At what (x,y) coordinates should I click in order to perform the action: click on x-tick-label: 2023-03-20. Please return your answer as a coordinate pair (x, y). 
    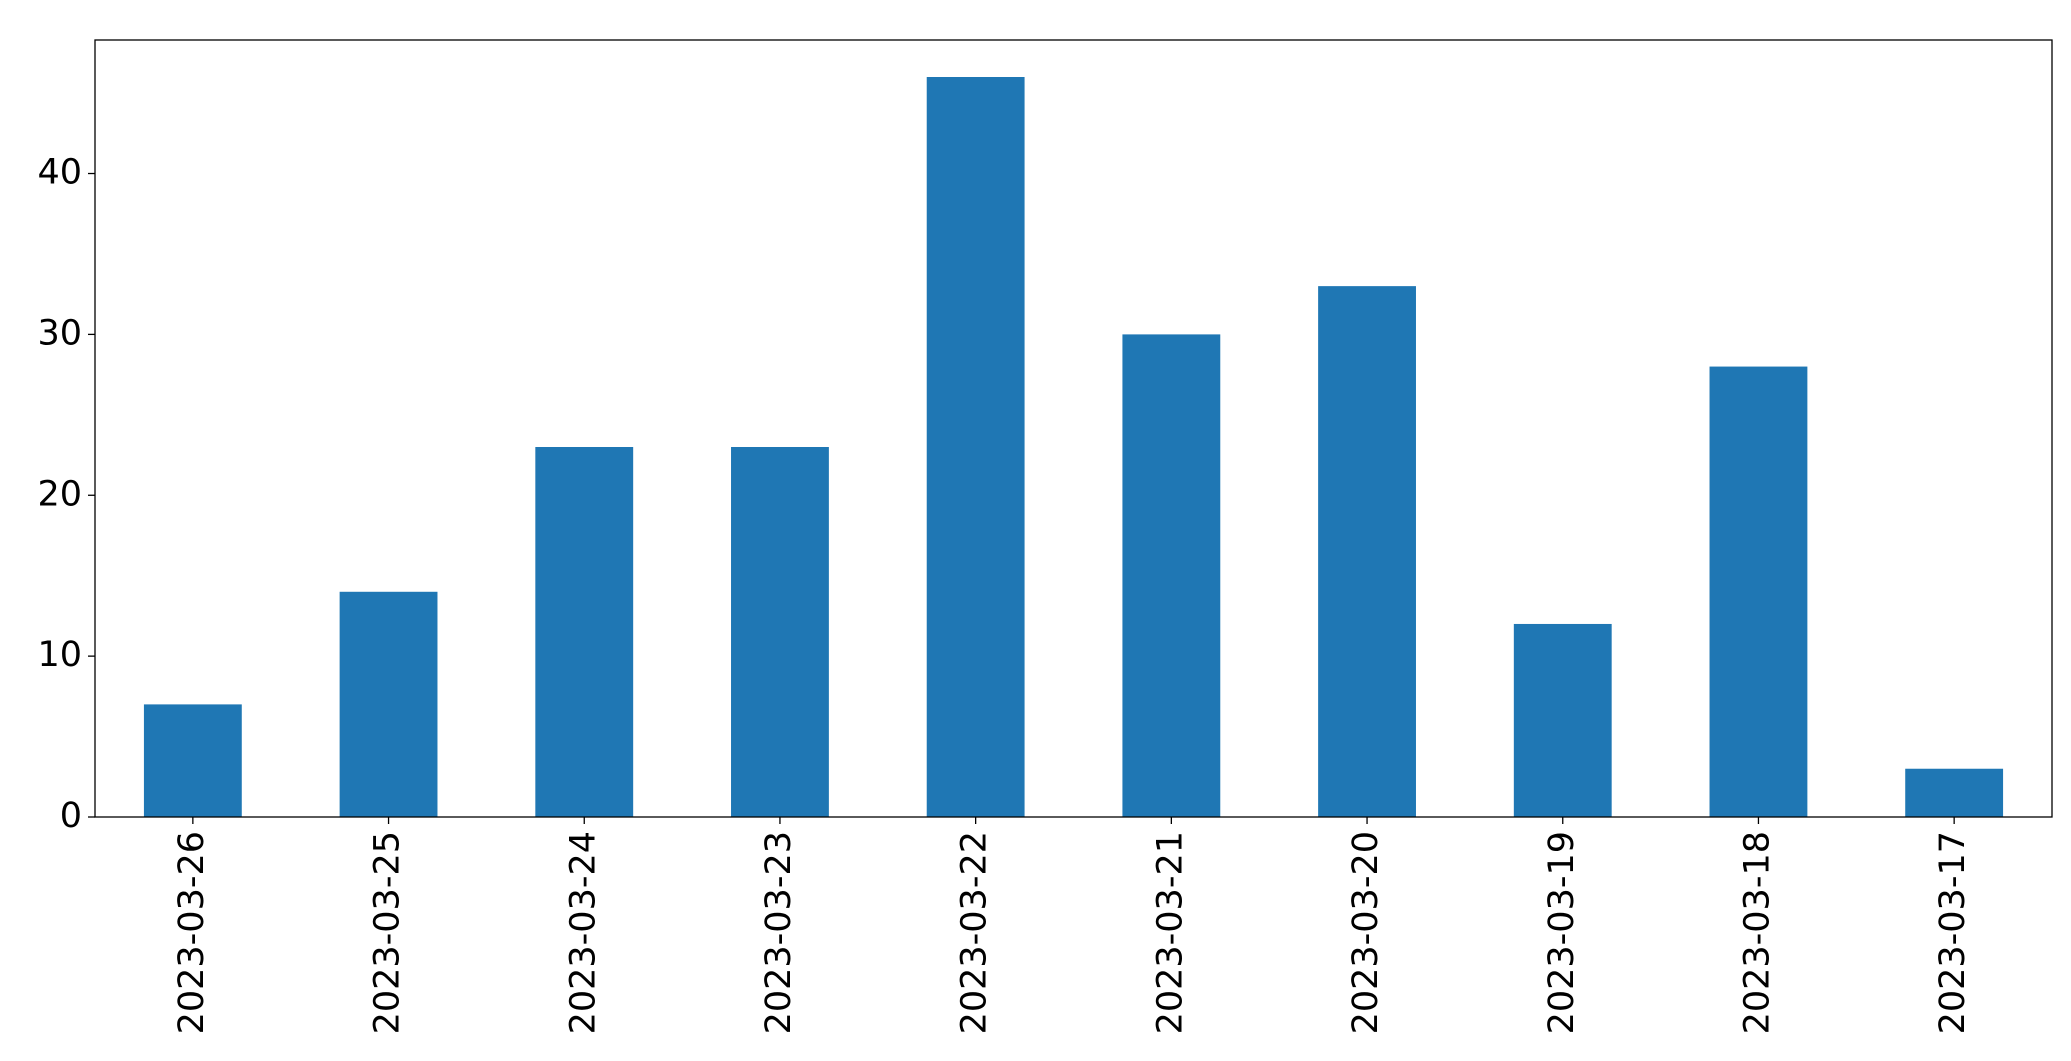
    Looking at the image, I should click on (1366, 932).